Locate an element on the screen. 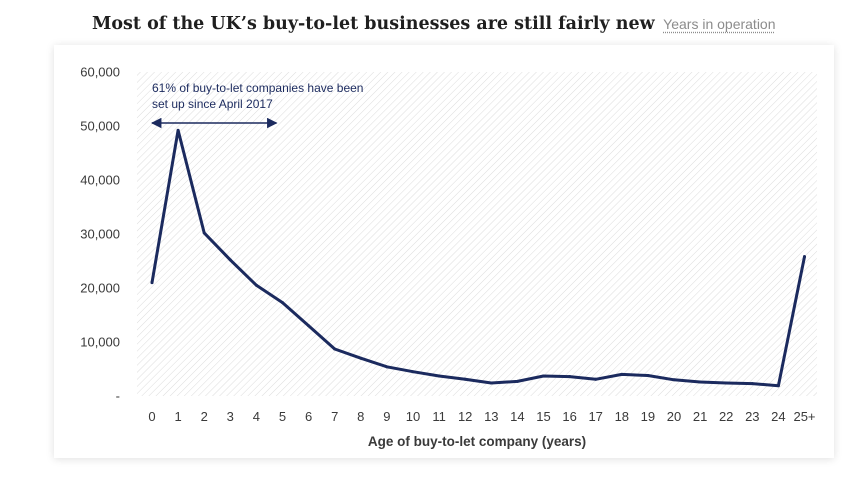  x-tick-label: 20 is located at coordinates (674, 416).